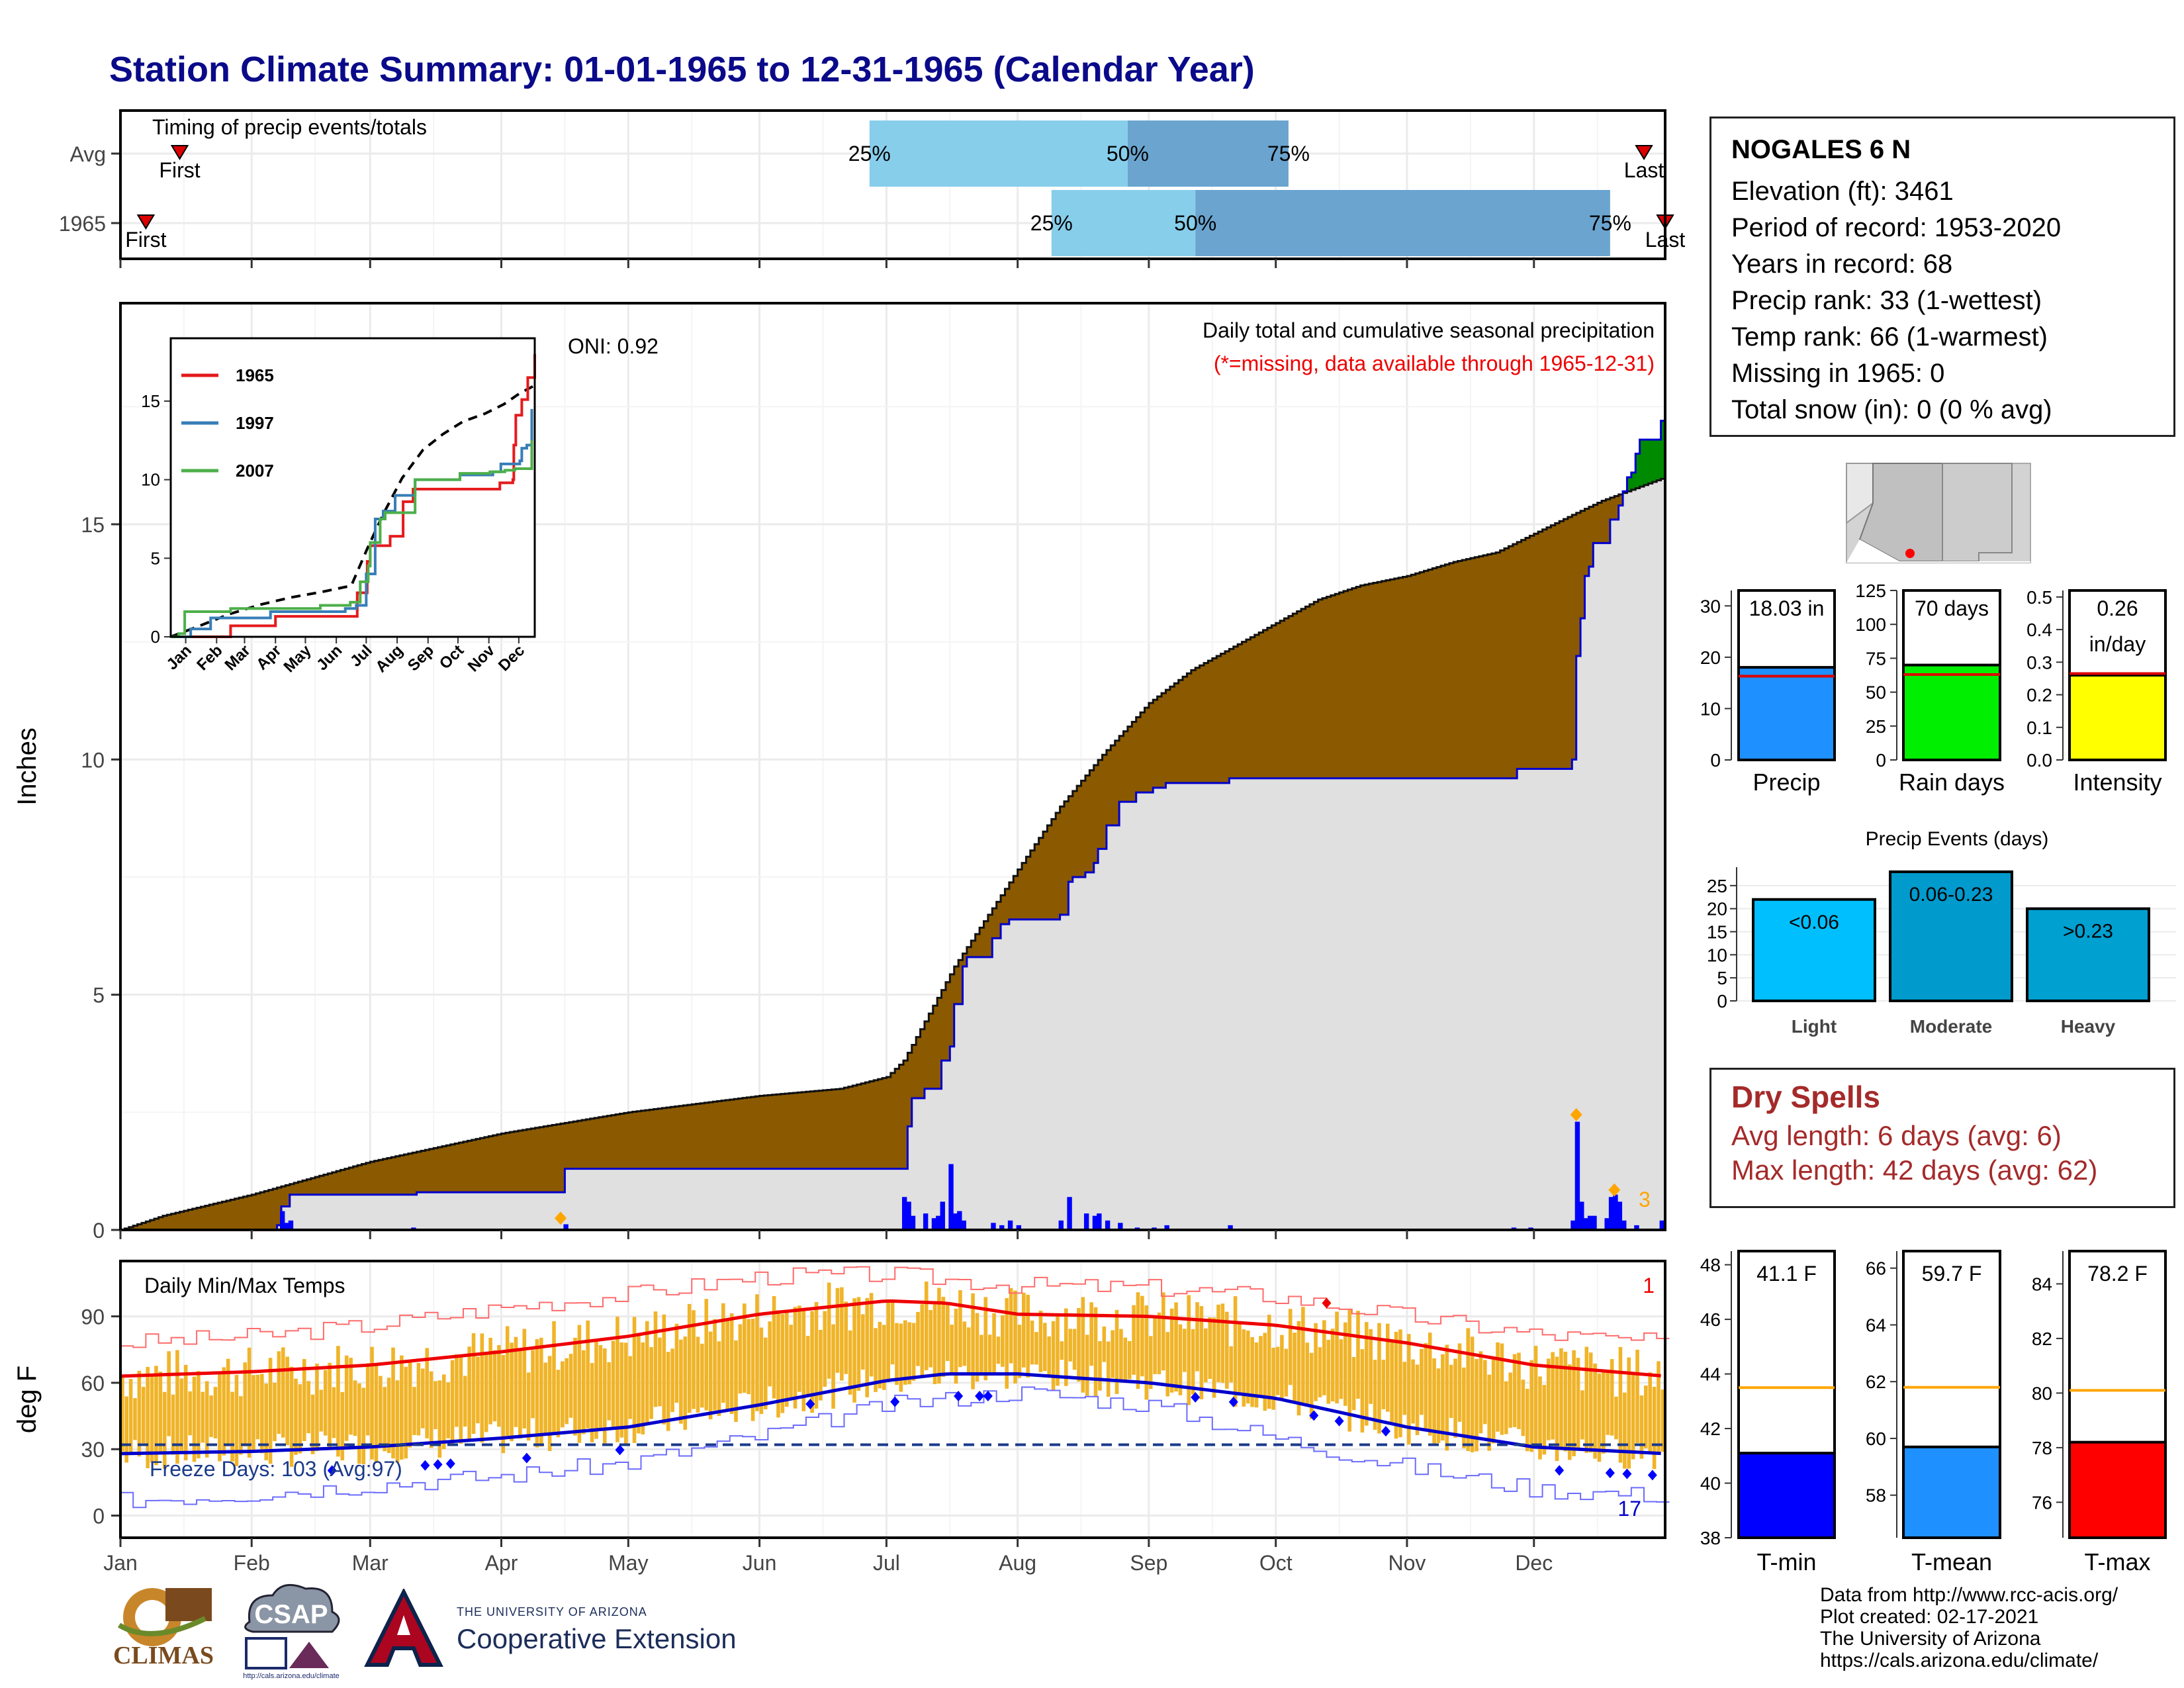 Image resolution: width=2184 pixels, height=1688 pixels. I want to click on map-mexico, so click(1938, 551).